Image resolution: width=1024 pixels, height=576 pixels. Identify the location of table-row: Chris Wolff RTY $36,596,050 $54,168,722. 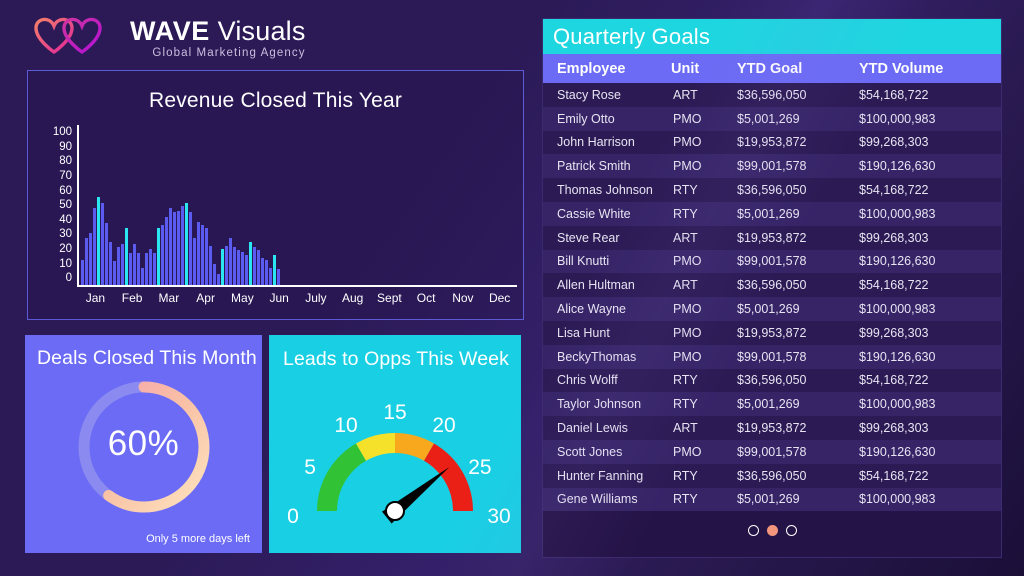
(772, 380).